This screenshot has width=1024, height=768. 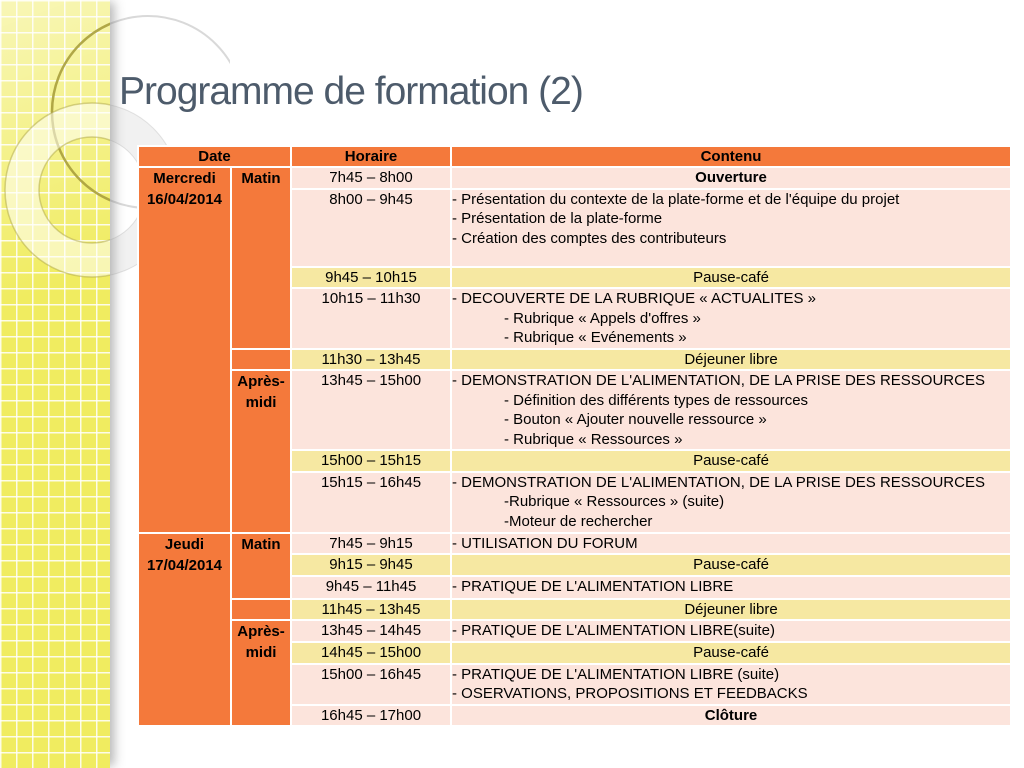 What do you see at coordinates (589, 238) in the screenshot?
I see `content-line: - Création des comptes des contributeurs` at bounding box center [589, 238].